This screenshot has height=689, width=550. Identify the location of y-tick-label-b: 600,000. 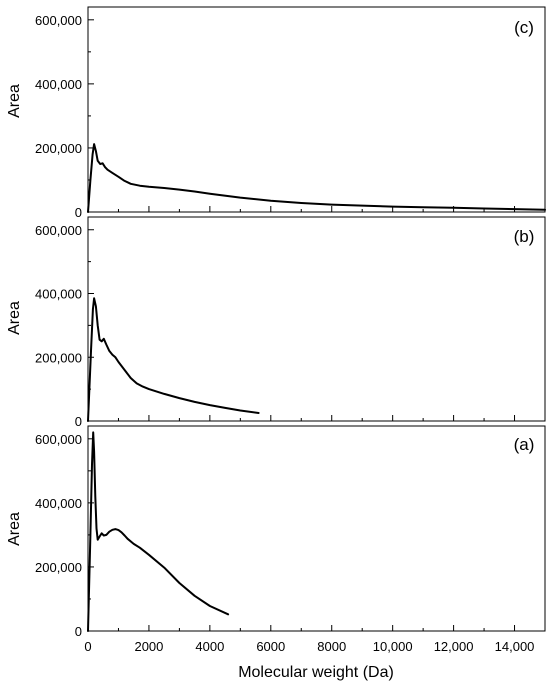
(58, 230).